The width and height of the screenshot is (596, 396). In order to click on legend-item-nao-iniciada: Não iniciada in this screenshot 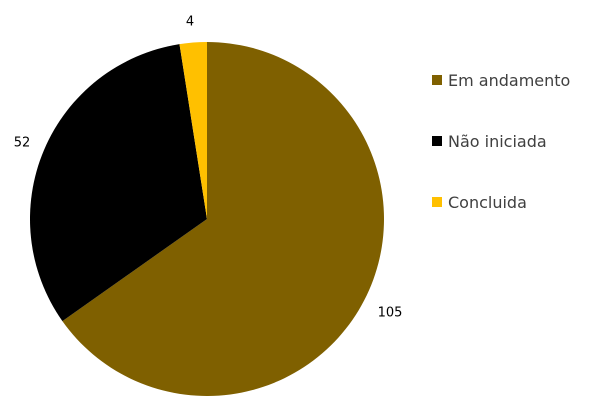, I will do `click(514, 141)`.